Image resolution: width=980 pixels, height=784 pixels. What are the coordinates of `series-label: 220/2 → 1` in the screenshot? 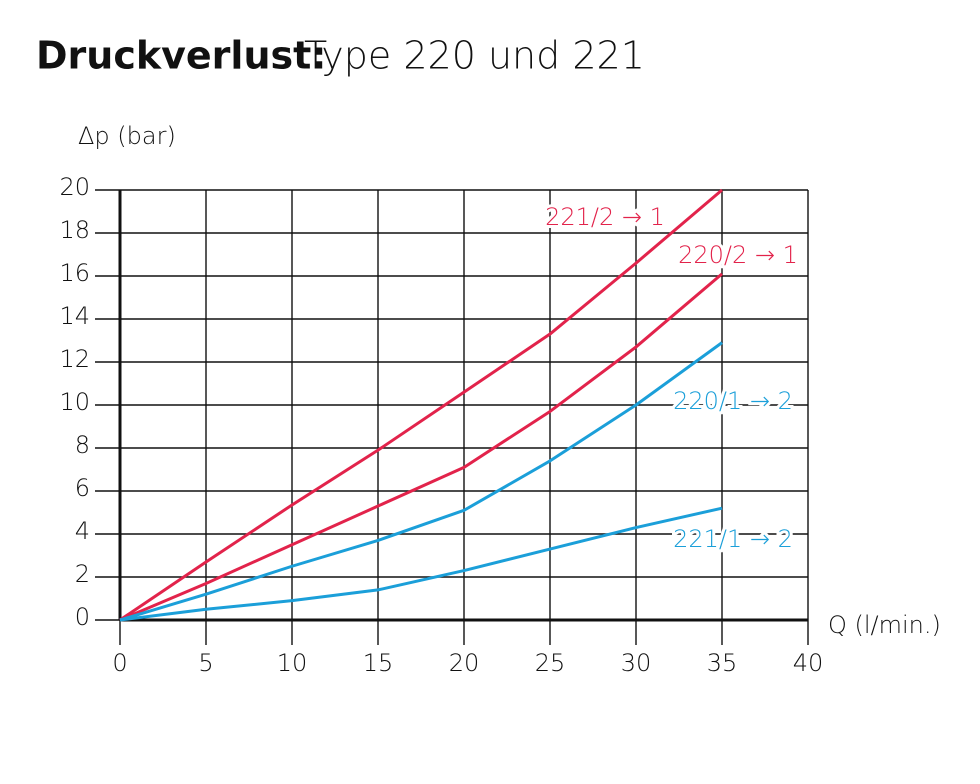 It's located at (738, 255).